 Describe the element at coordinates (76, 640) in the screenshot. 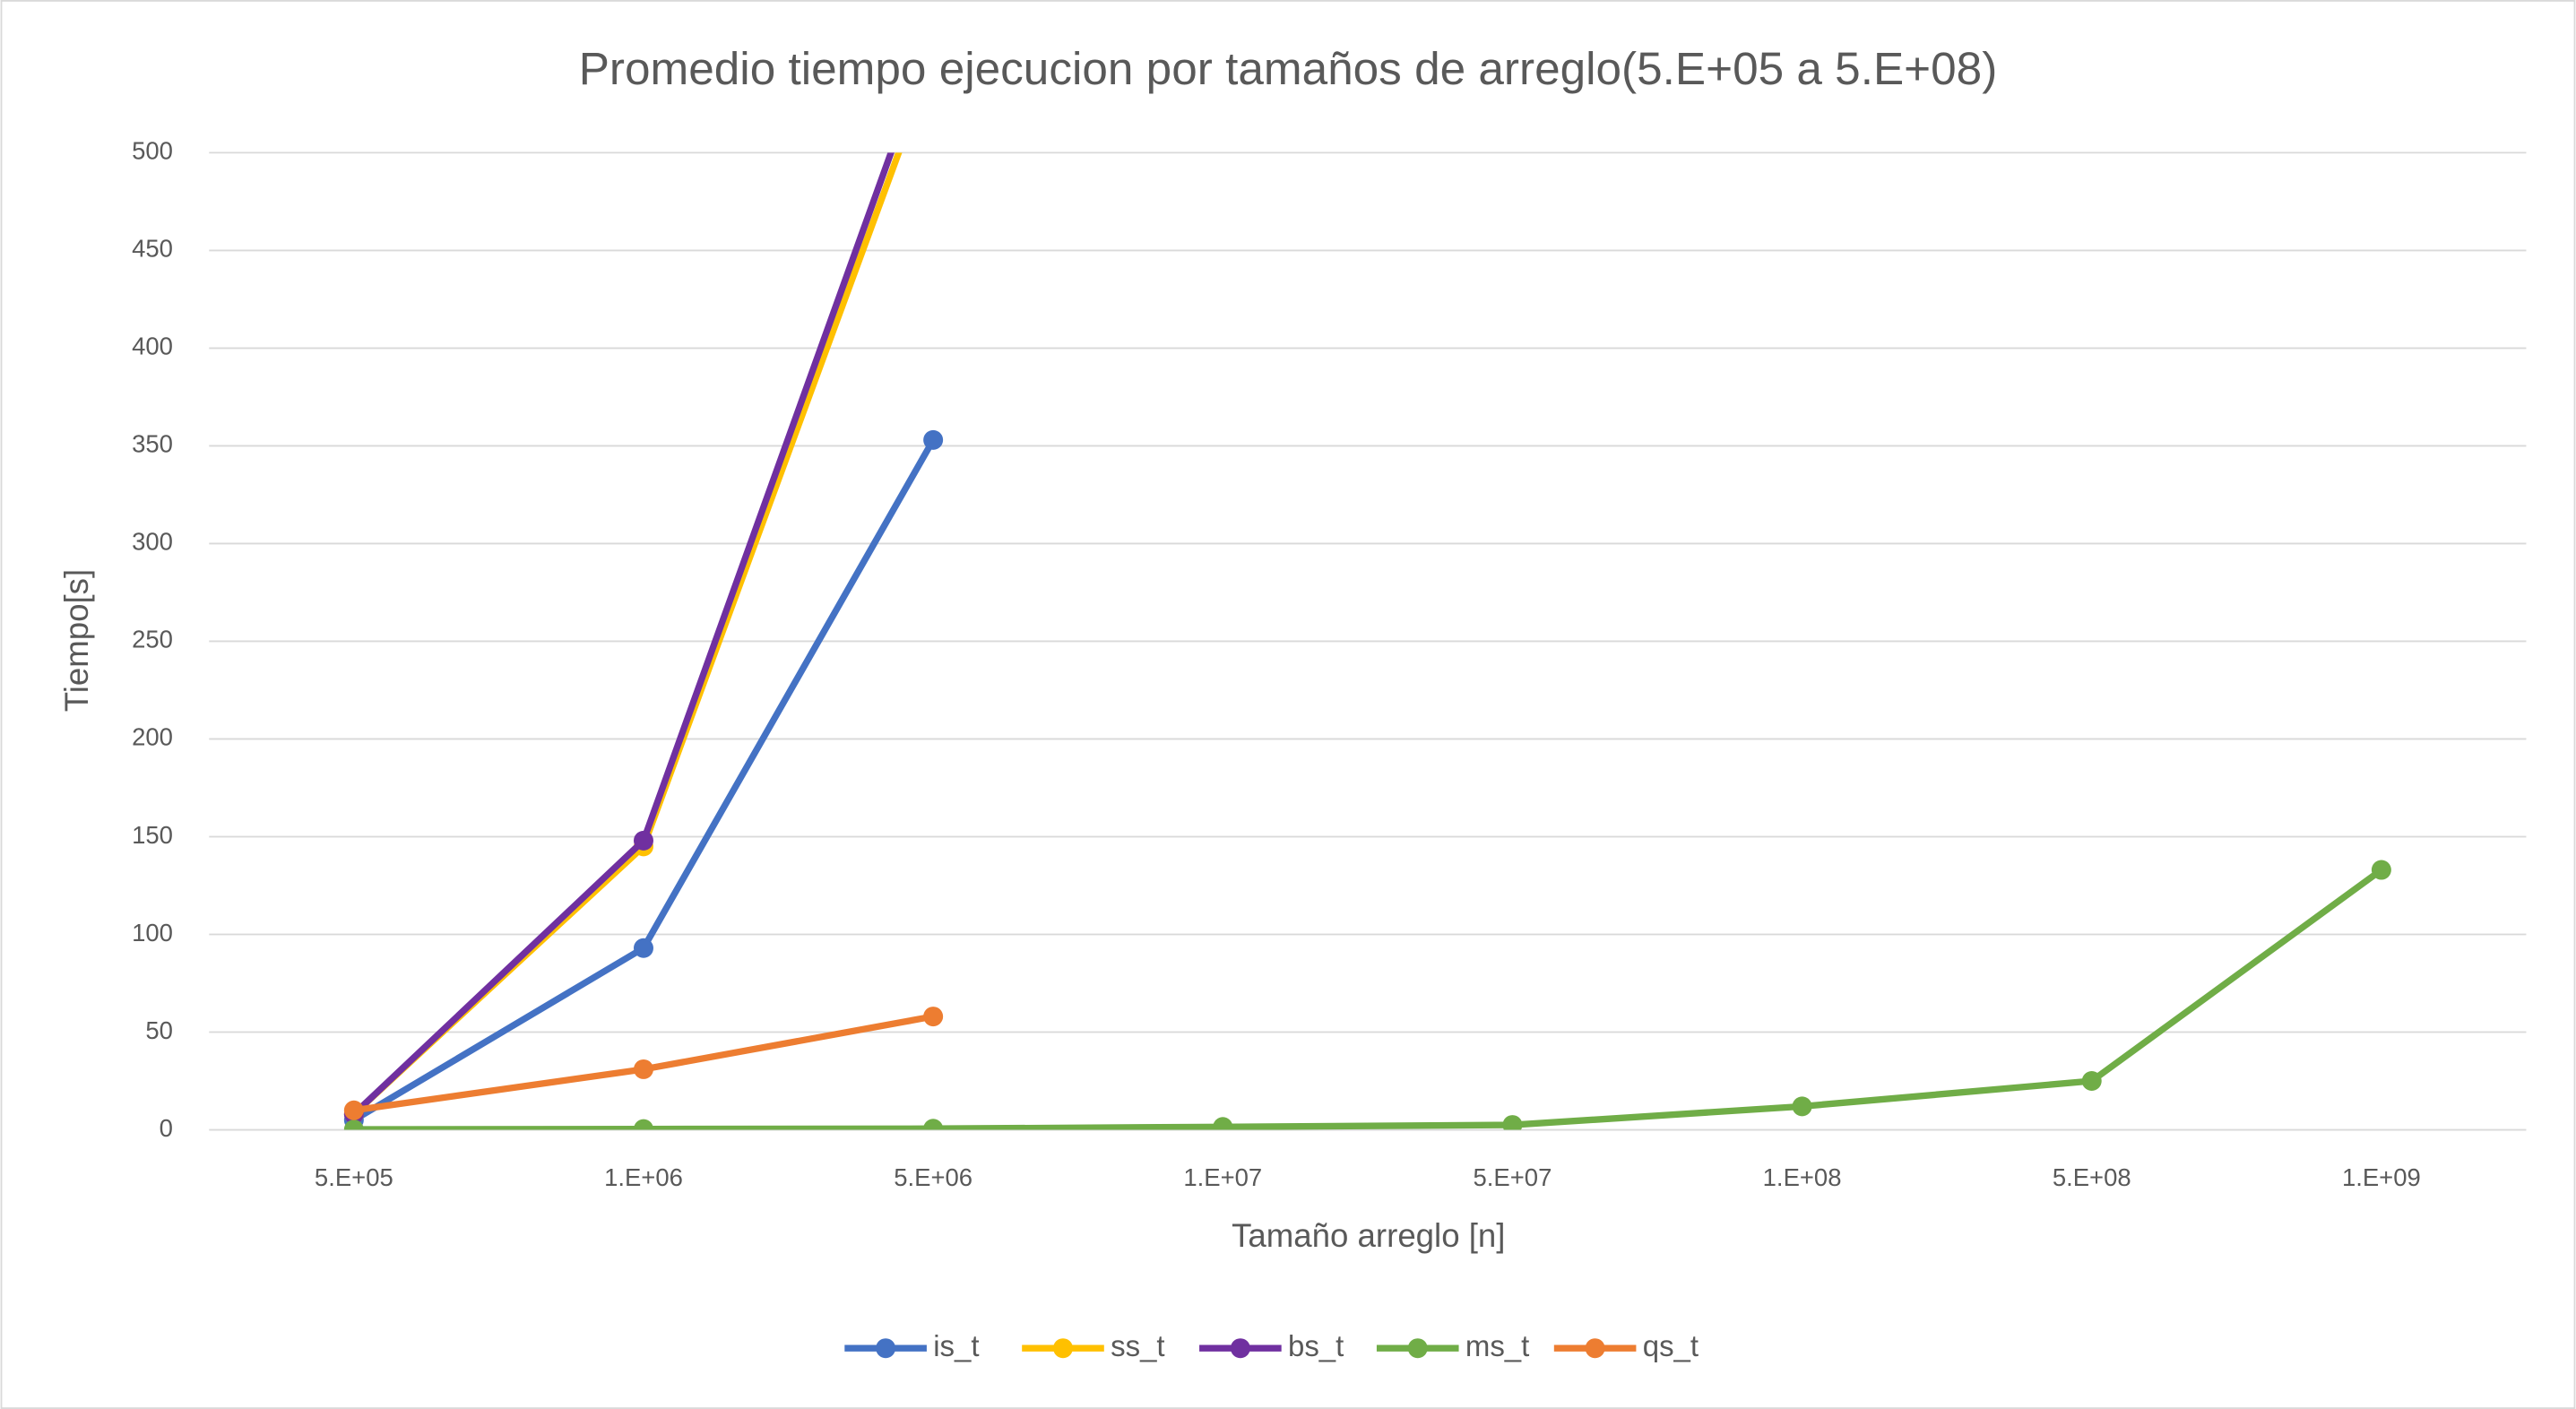

I see `y-axis-title: Tiempo[s]` at that location.